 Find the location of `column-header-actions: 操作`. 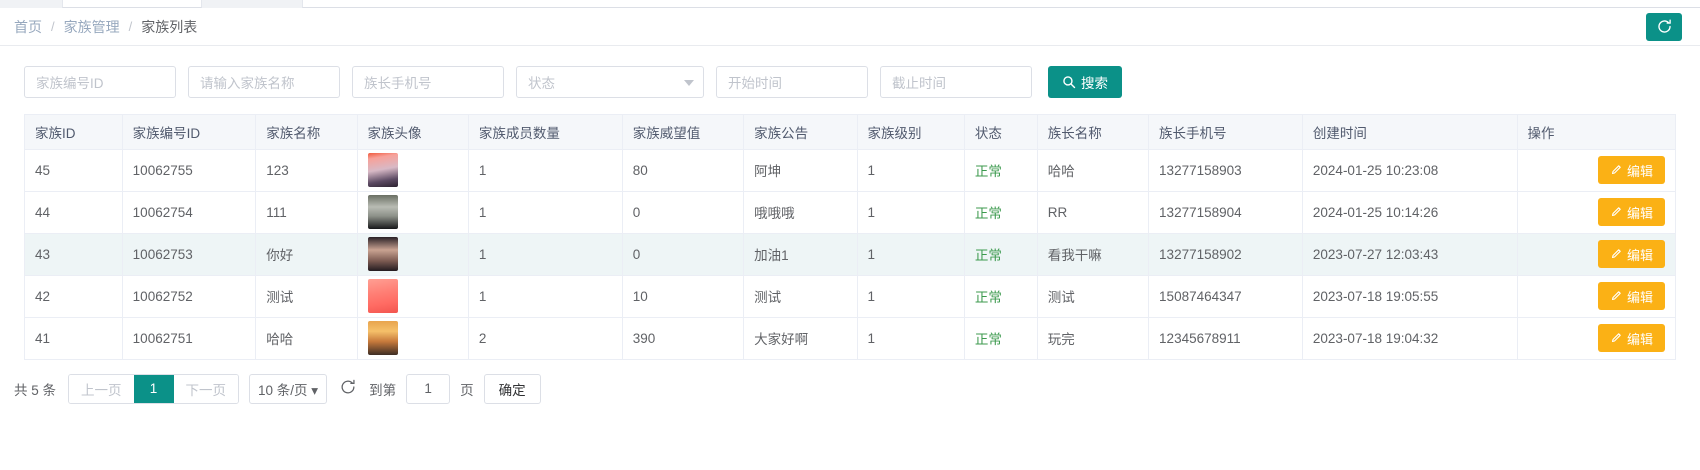

column-header-actions: 操作 is located at coordinates (1596, 132).